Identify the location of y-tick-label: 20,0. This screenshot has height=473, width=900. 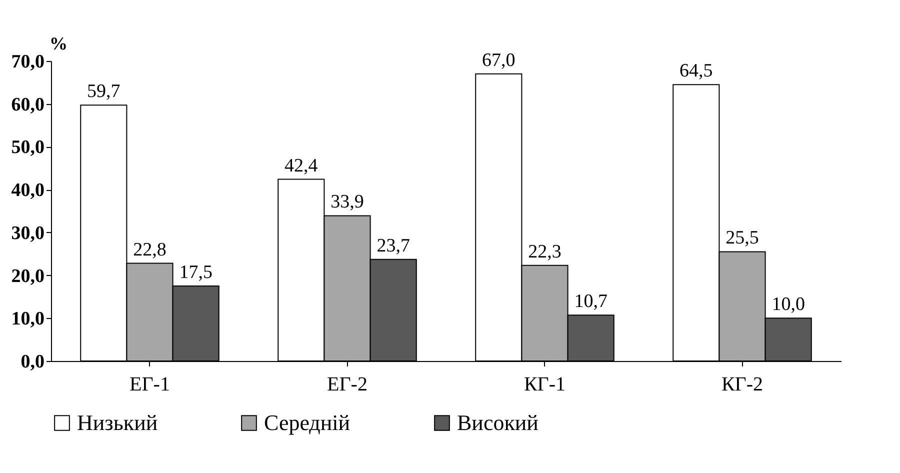
(27, 276).